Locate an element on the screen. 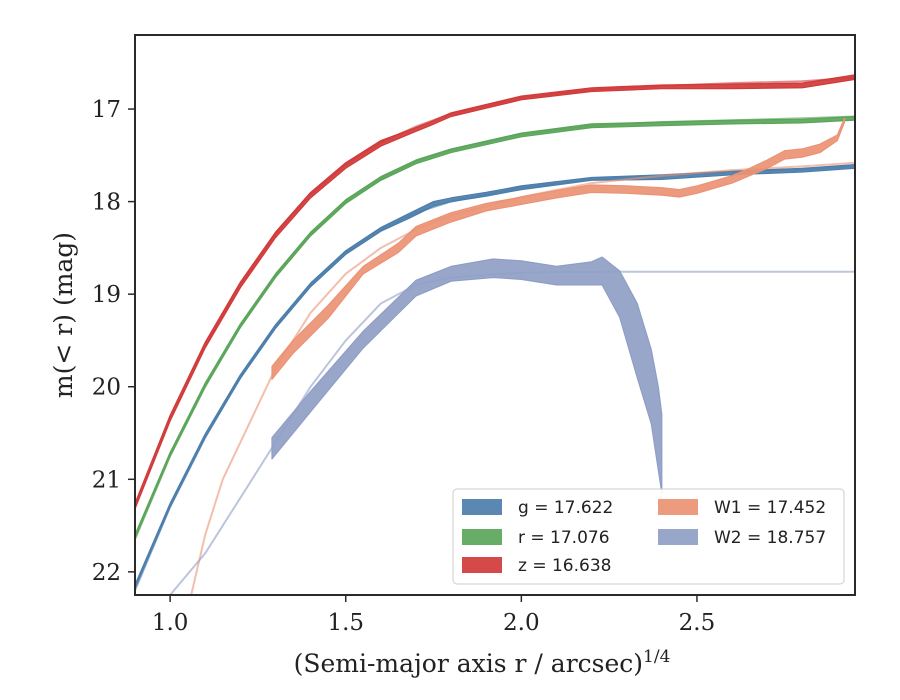 This screenshot has width=900, height=700. y-tick-label: 21 is located at coordinates (106, 480).